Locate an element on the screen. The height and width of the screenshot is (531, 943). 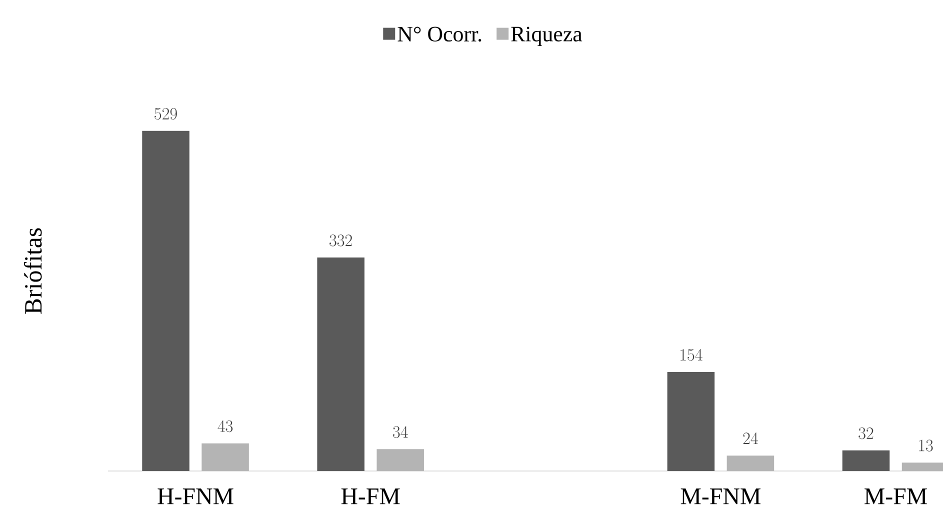
data-label: 529 is located at coordinates (165, 114).